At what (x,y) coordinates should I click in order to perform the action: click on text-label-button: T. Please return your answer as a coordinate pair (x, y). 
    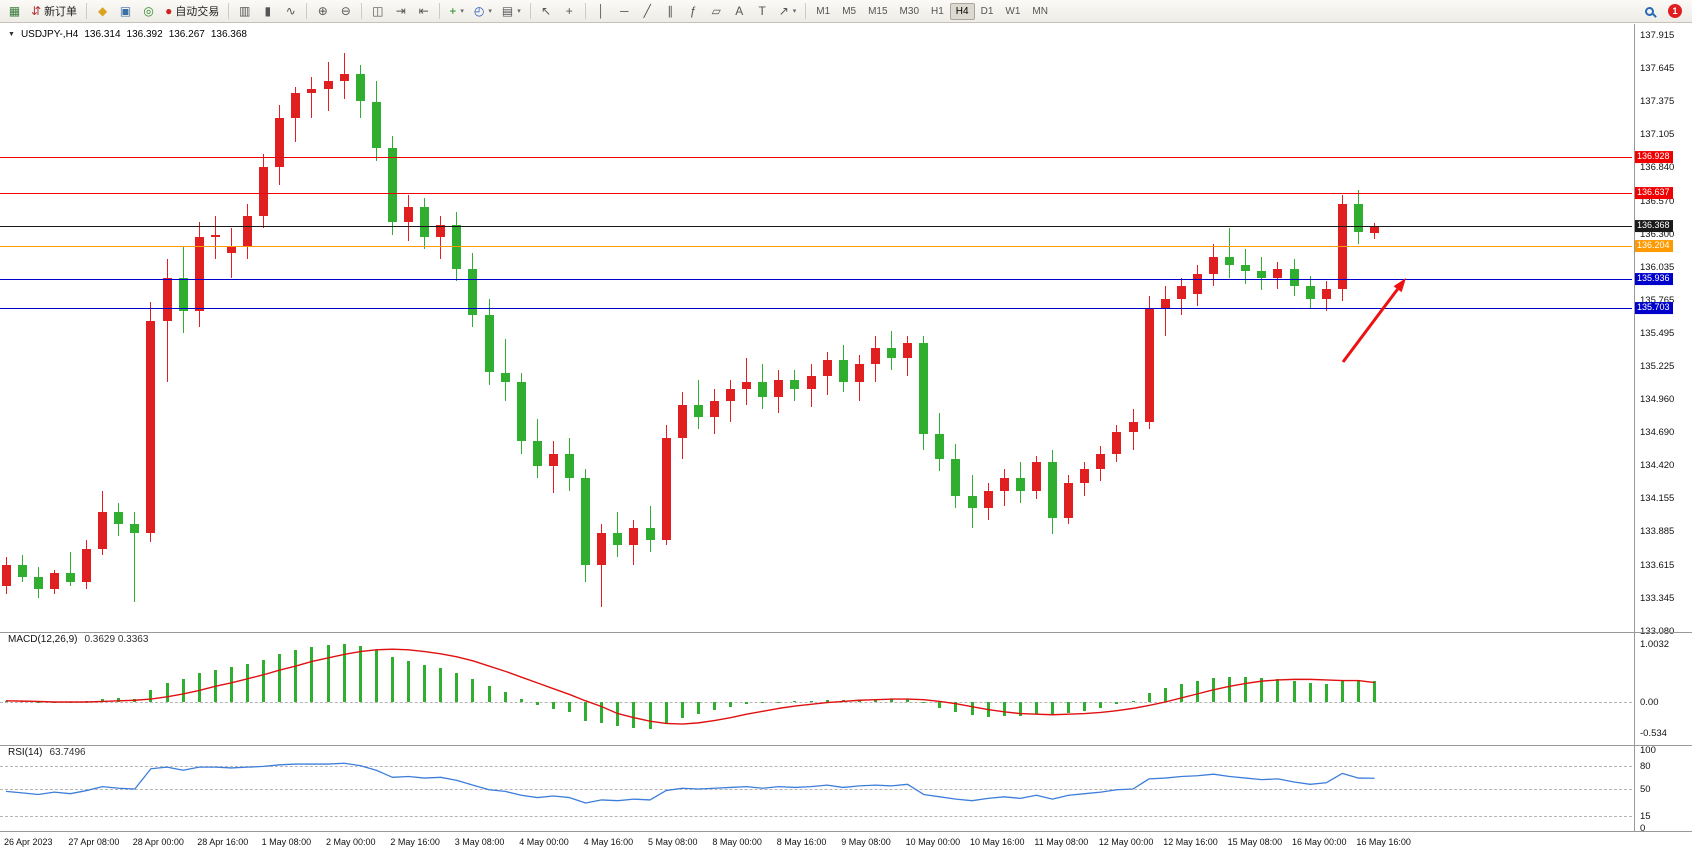
    Looking at the image, I should click on (762, 11).